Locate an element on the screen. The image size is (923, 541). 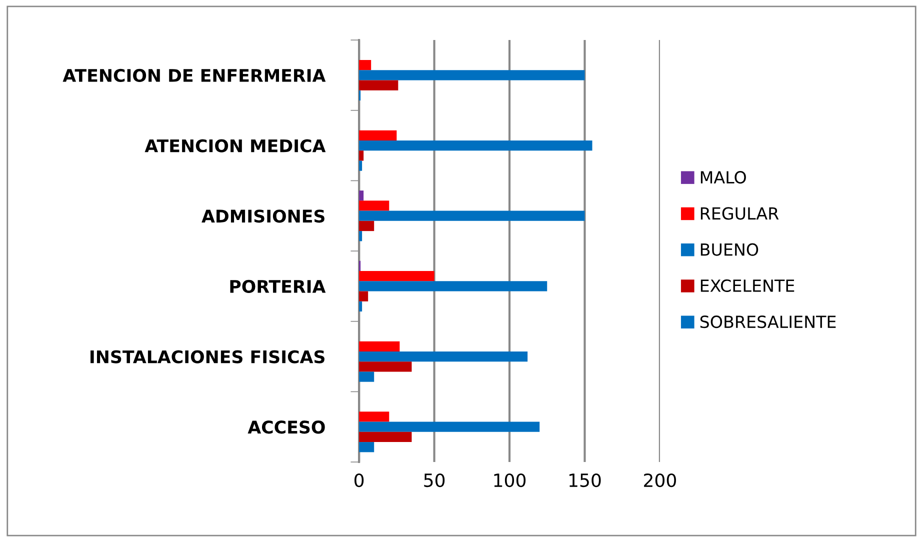
x-tick-label: 0 is located at coordinates (359, 480).